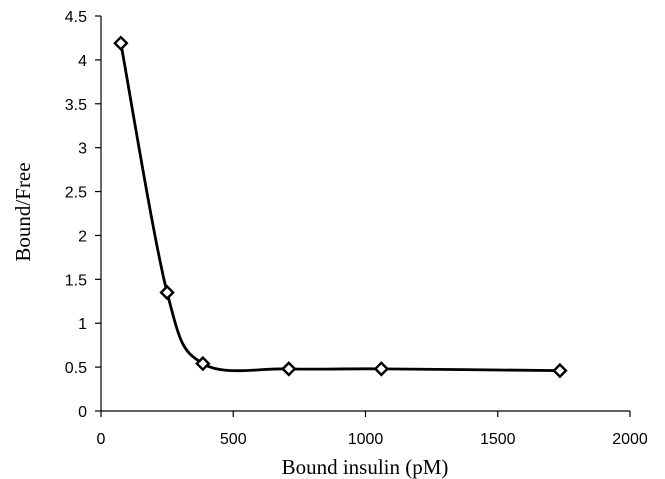 This screenshot has width=665, height=479. Describe the element at coordinates (101, 439) in the screenshot. I see `x-tick-label: 0` at that location.